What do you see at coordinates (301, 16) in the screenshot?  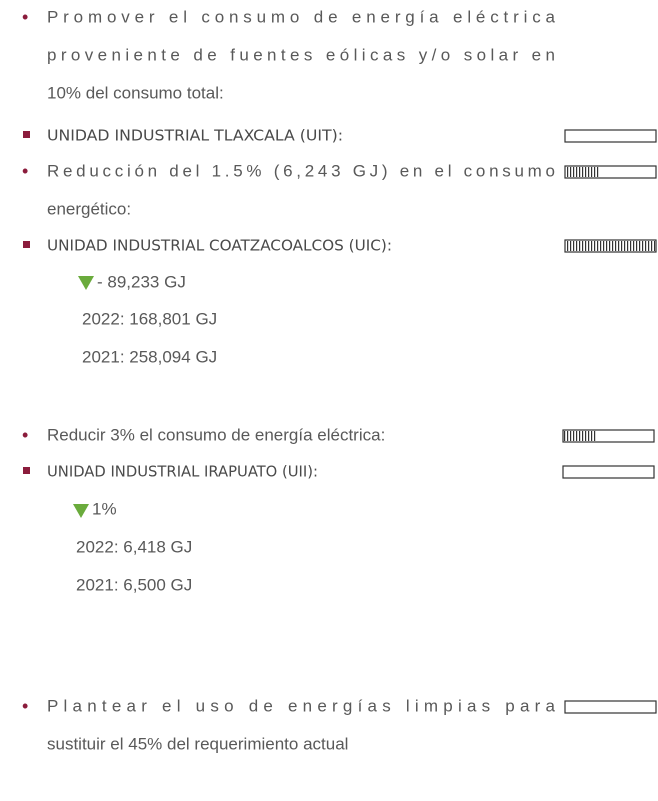 I see `paragraph-line: Promover el consumo de energía eléctrica` at bounding box center [301, 16].